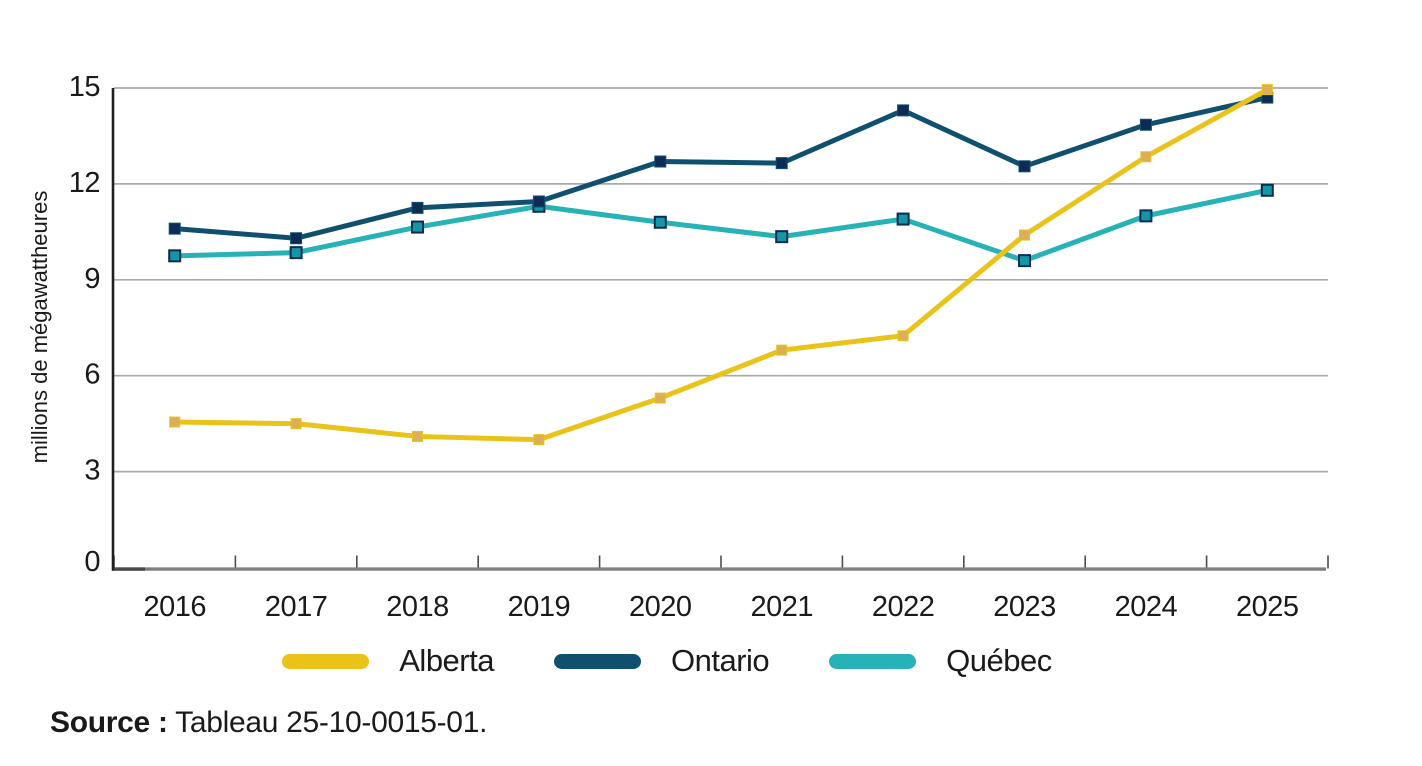  Describe the element at coordinates (1024, 607) in the screenshot. I see `x-tick-label: 2023` at that location.